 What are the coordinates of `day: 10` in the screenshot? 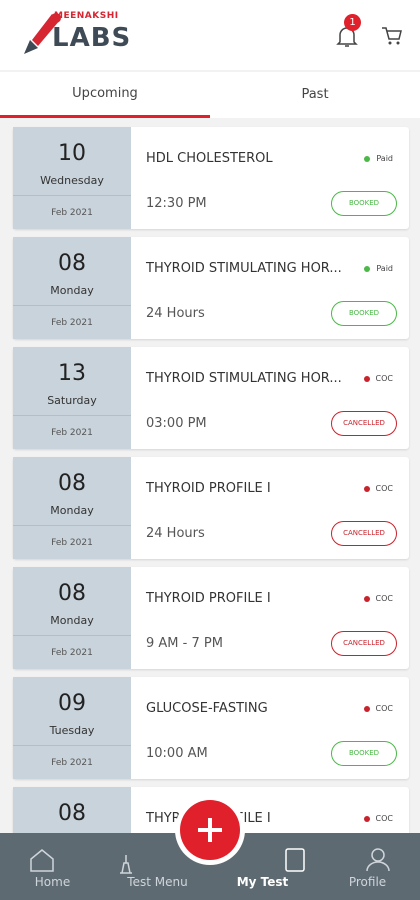 It's located at (72, 153).